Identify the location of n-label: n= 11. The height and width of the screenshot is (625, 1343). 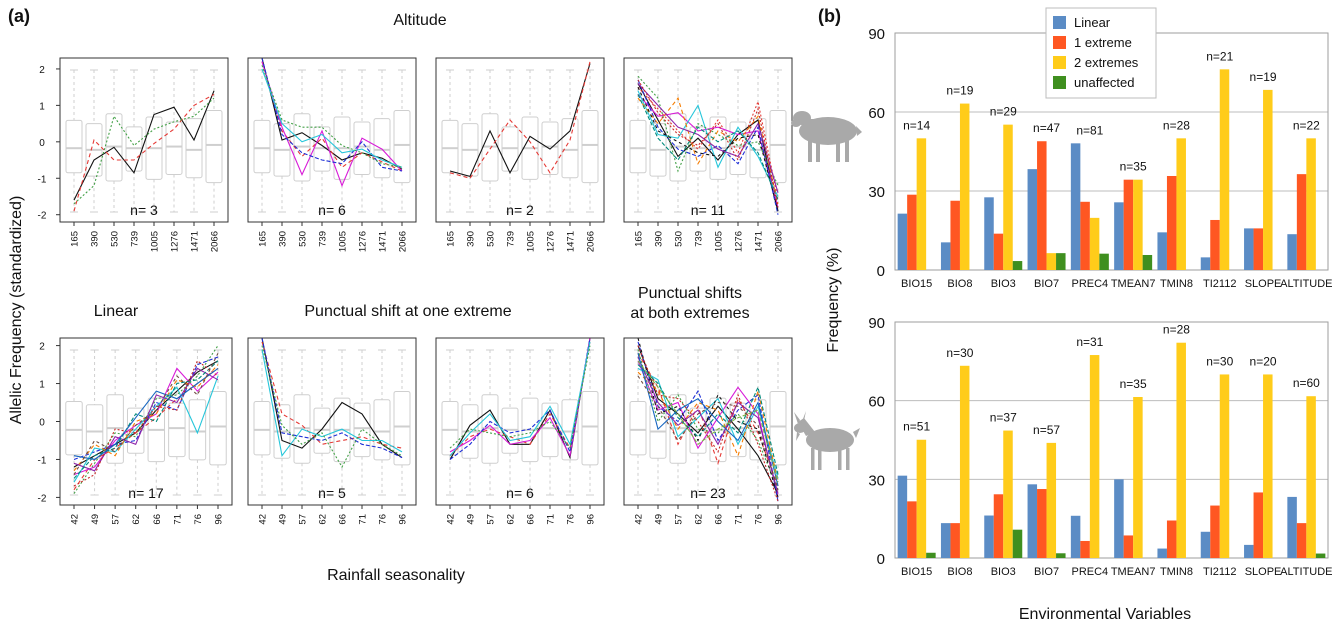
(708, 210).